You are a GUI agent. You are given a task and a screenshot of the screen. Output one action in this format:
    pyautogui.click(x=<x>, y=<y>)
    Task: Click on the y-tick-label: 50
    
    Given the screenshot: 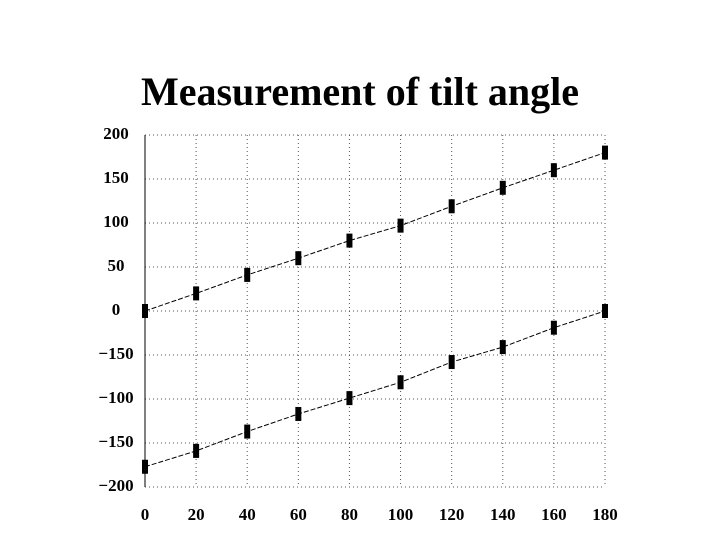 What is the action you would take?
    pyautogui.click(x=116, y=265)
    